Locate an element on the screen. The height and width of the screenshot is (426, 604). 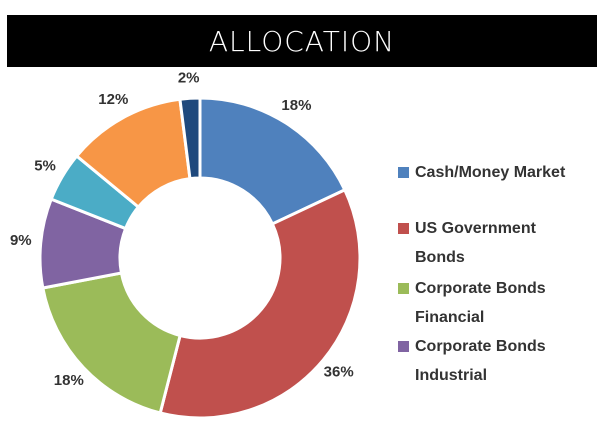
data-label: 36% is located at coordinates (339, 372).